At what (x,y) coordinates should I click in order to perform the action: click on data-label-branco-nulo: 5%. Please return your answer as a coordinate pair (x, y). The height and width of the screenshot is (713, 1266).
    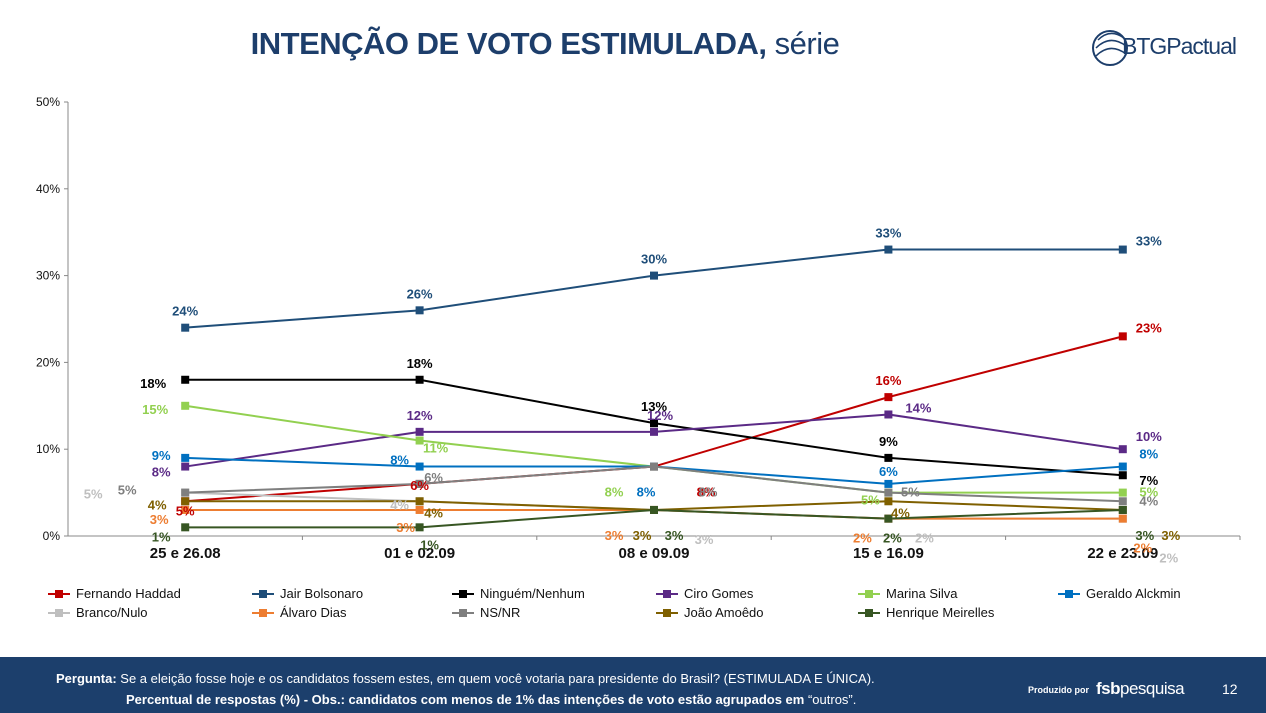
    Looking at the image, I should click on (93, 494).